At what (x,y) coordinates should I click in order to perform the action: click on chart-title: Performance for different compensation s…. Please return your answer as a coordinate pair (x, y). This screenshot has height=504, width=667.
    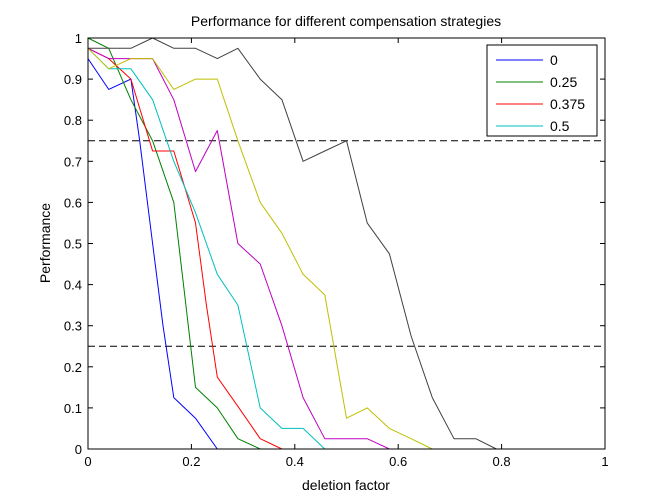
    Looking at the image, I should click on (346, 21).